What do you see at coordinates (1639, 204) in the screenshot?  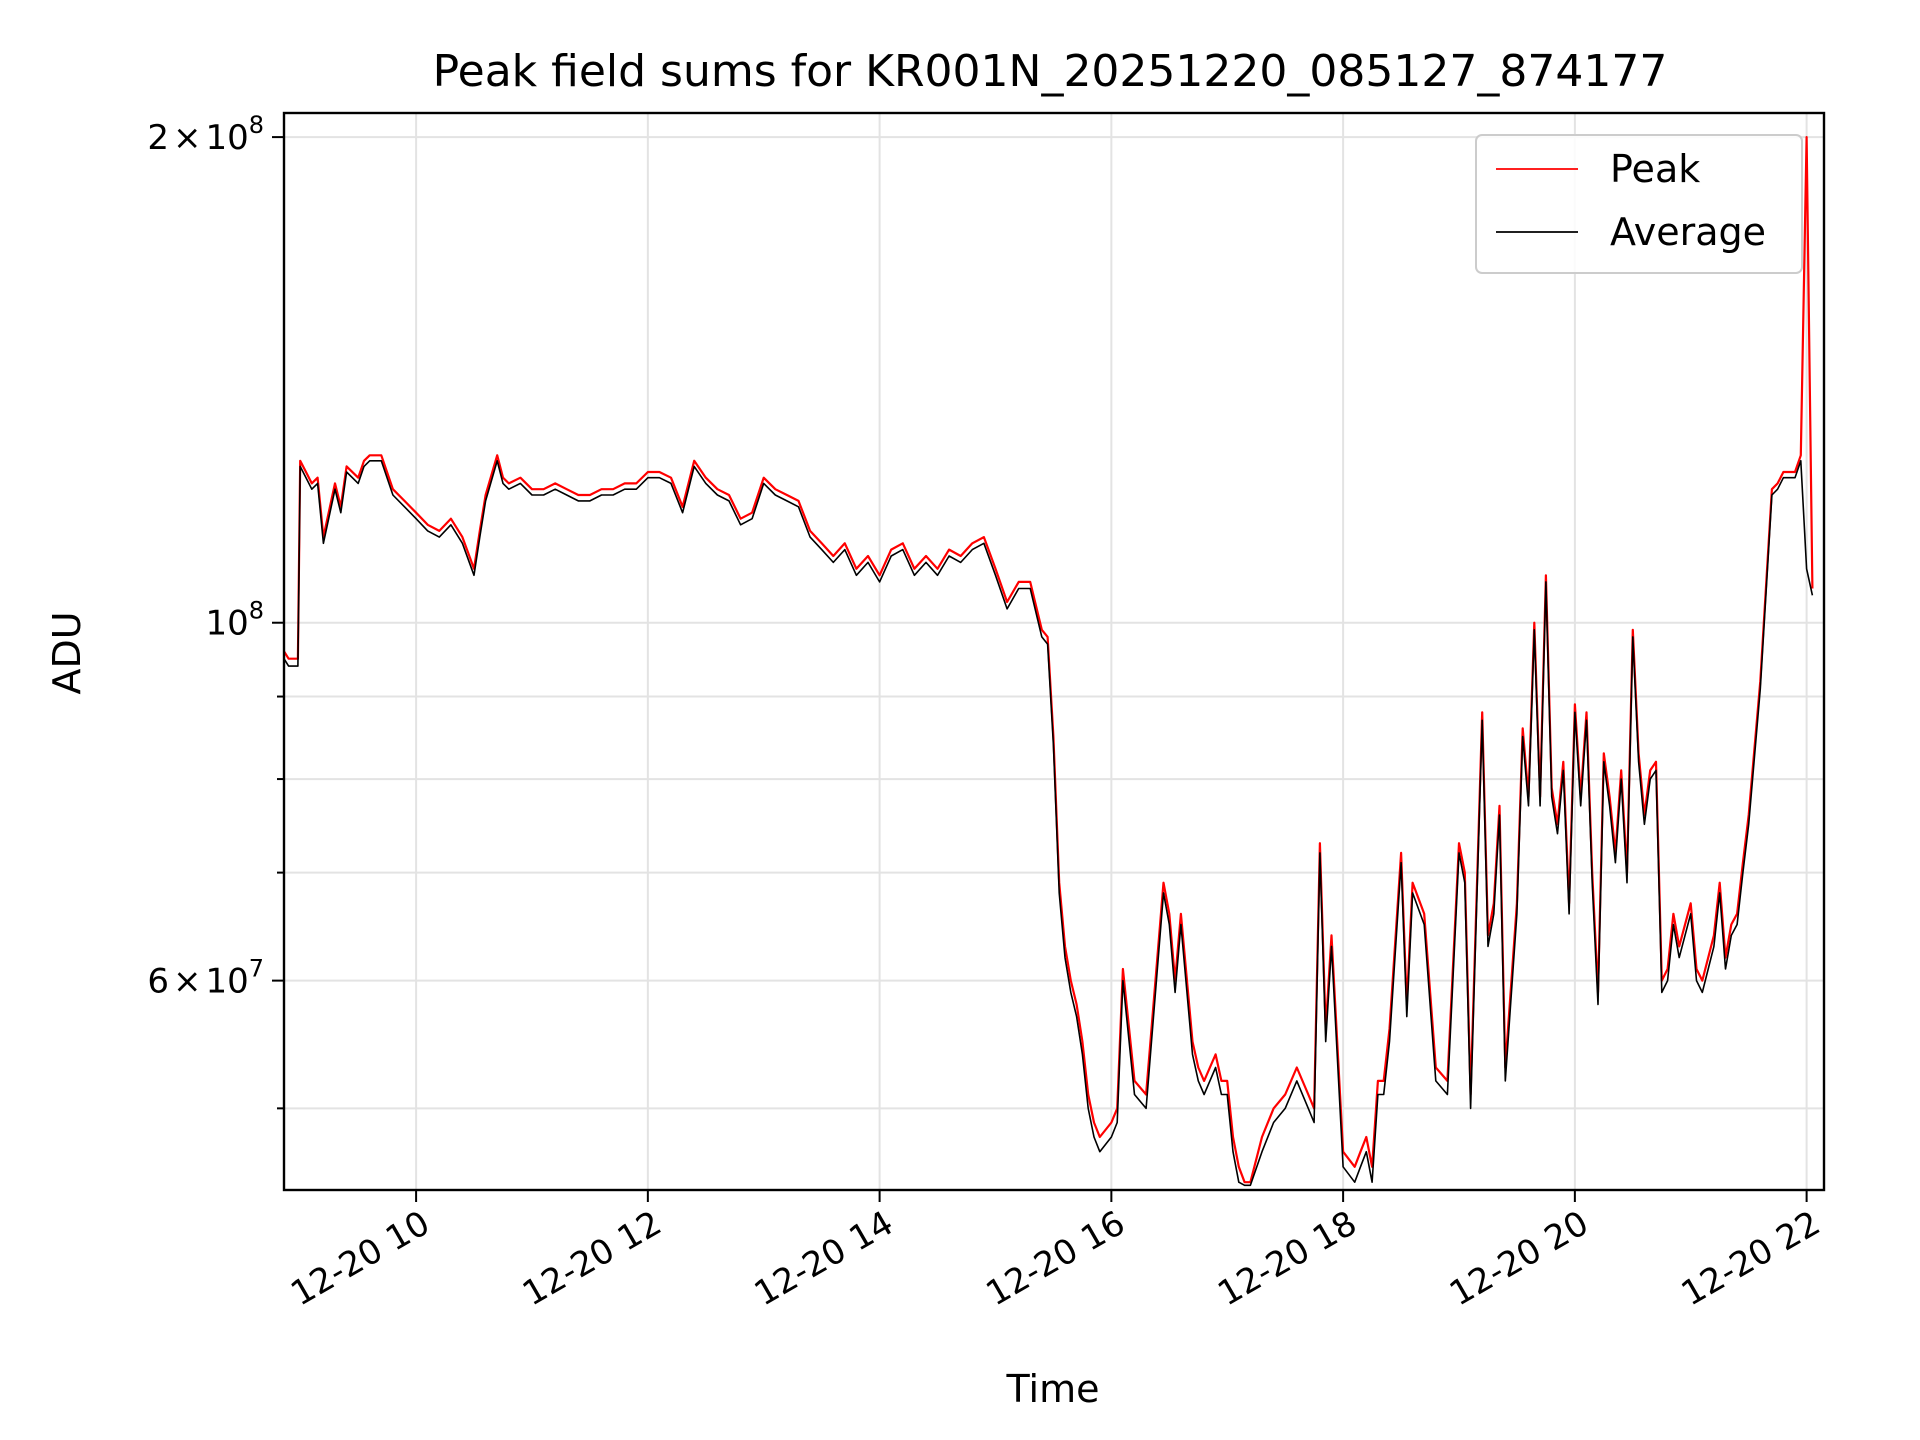 I see `legend: Peak Average` at bounding box center [1639, 204].